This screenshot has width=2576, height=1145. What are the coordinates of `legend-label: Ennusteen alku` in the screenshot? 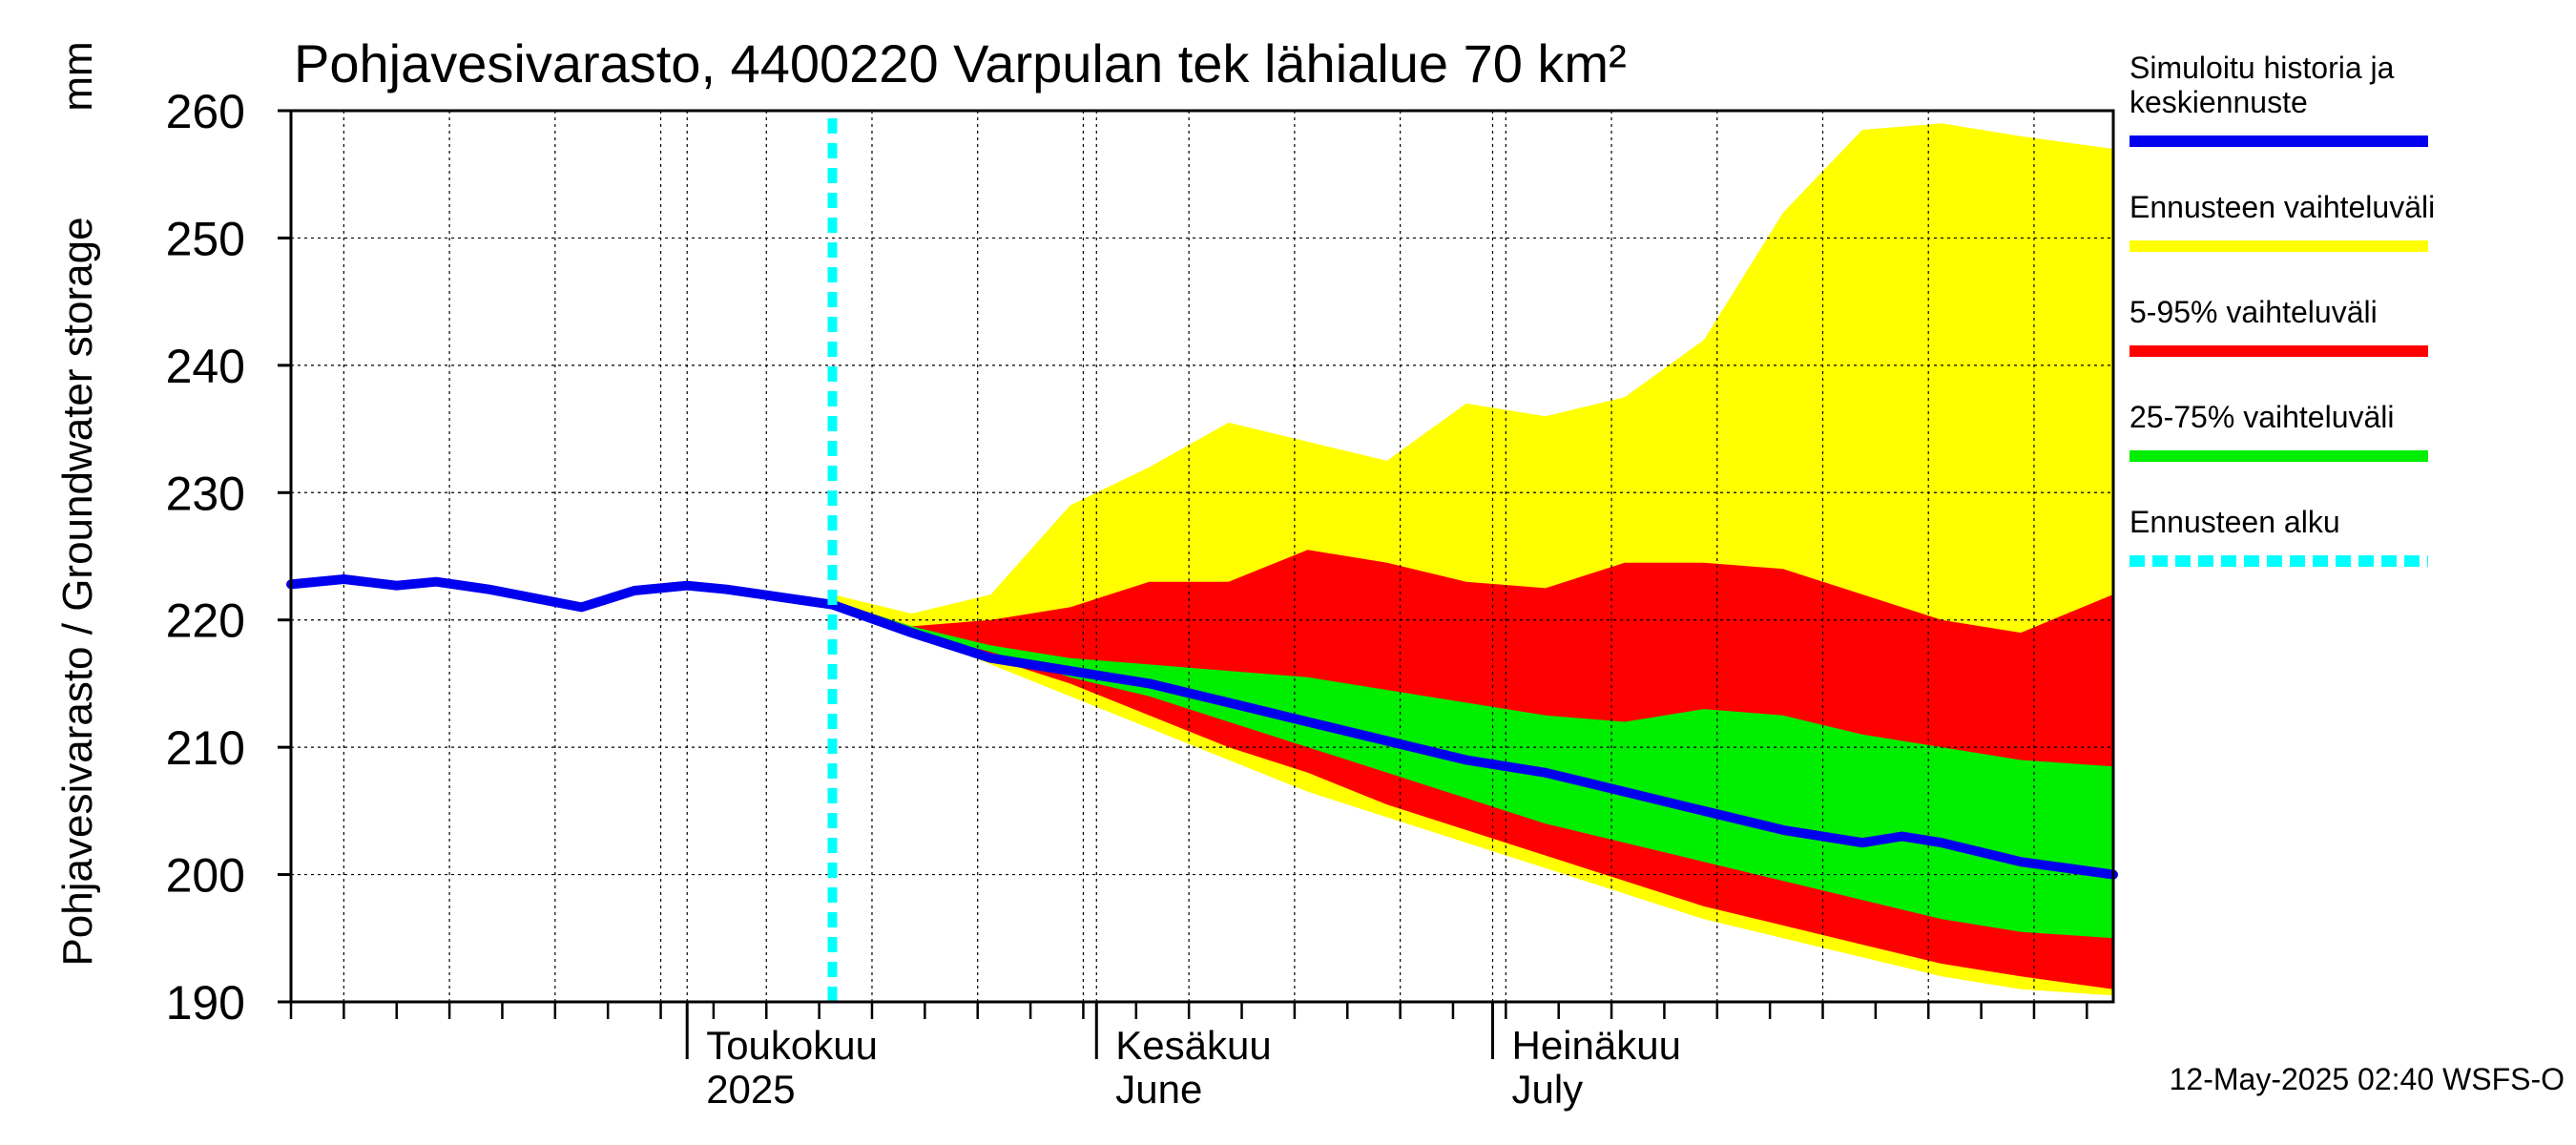 It's located at (2234, 522).